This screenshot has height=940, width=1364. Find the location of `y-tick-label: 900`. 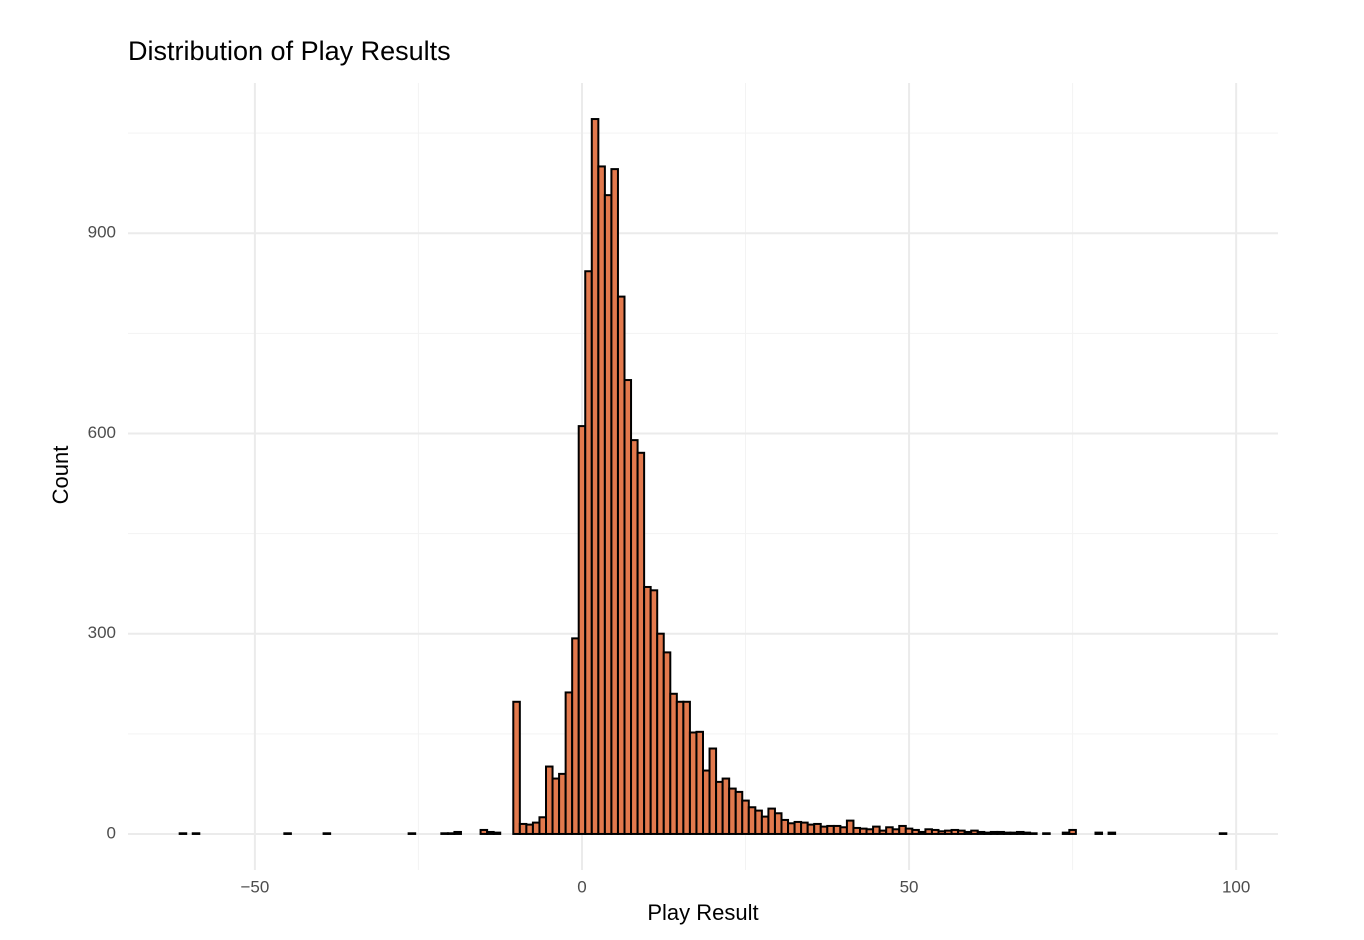

y-tick-label: 900 is located at coordinates (102, 232).